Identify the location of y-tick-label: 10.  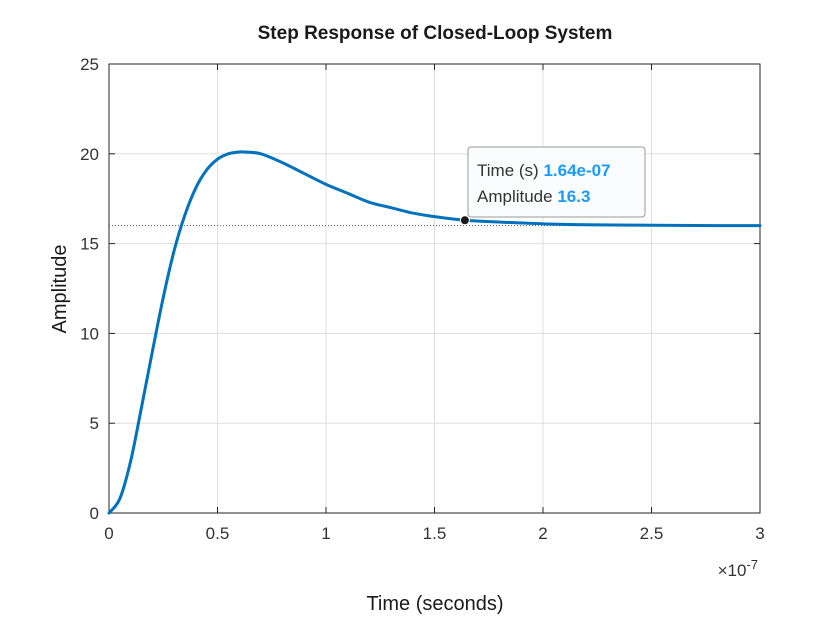
(89, 333).